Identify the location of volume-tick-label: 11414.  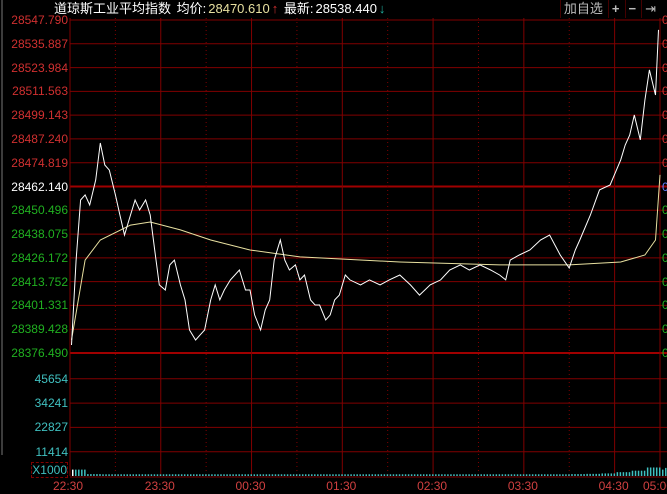
(51, 451).